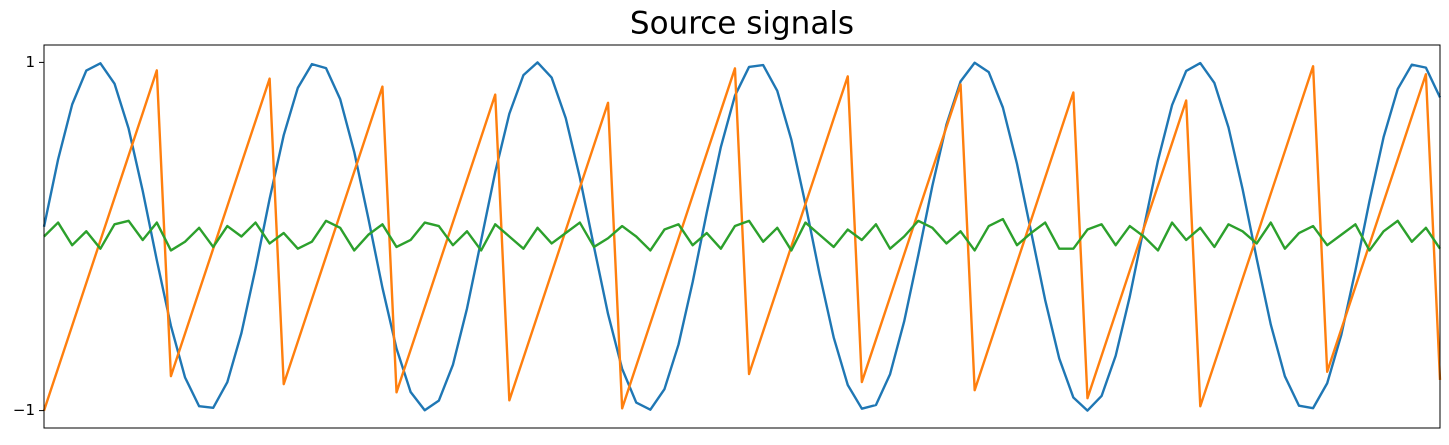 Image resolution: width=1449 pixels, height=445 pixels. I want to click on series-line, so click(742, 234).